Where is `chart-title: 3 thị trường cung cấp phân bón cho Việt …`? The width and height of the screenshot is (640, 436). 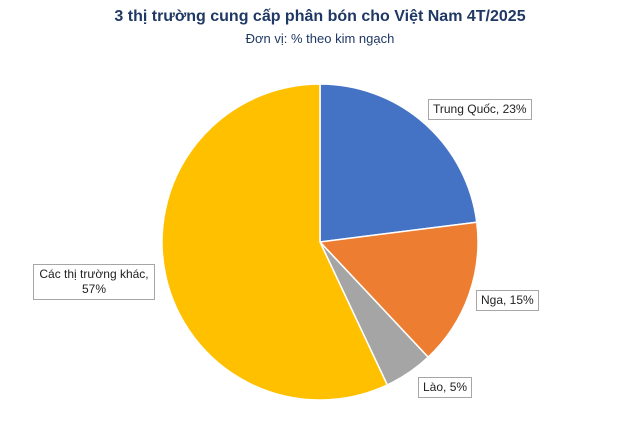 chart-title: 3 thị trường cung cấp phân bón cho Việt … is located at coordinates (320, 16).